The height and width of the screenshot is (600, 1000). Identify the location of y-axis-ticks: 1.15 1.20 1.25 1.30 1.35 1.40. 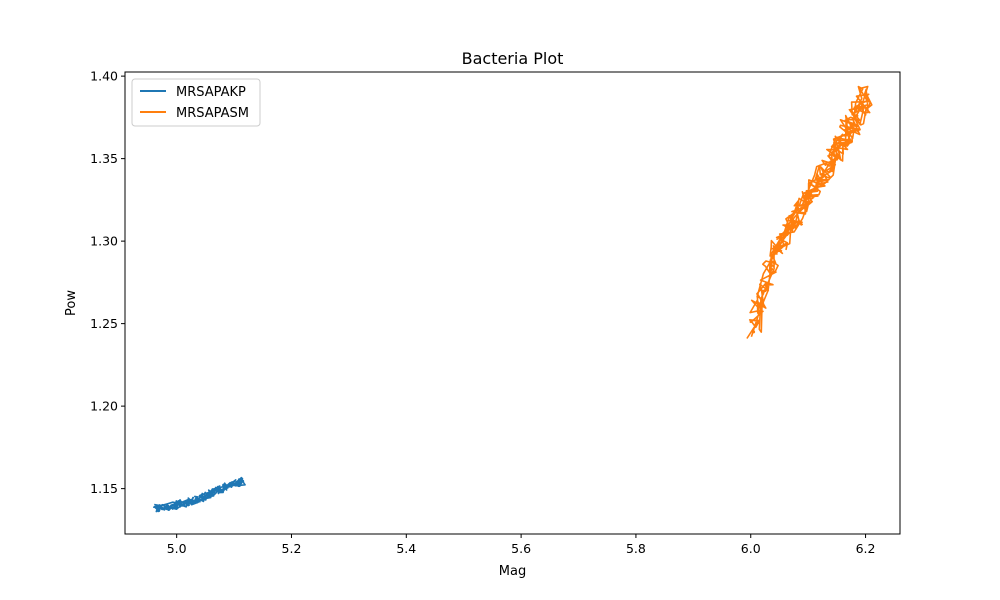
(107, 282).